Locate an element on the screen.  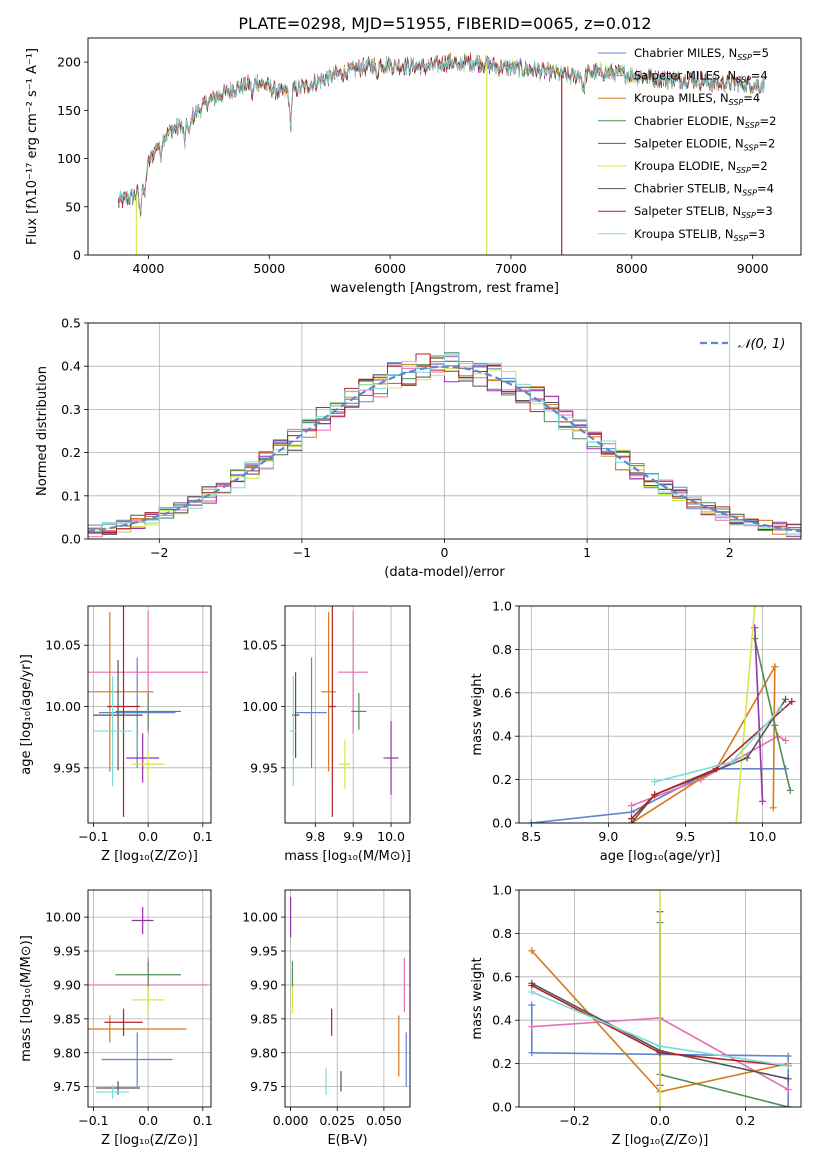
legend-label-main: Salpeter STELIB, N is located at coordinates (687, 211).